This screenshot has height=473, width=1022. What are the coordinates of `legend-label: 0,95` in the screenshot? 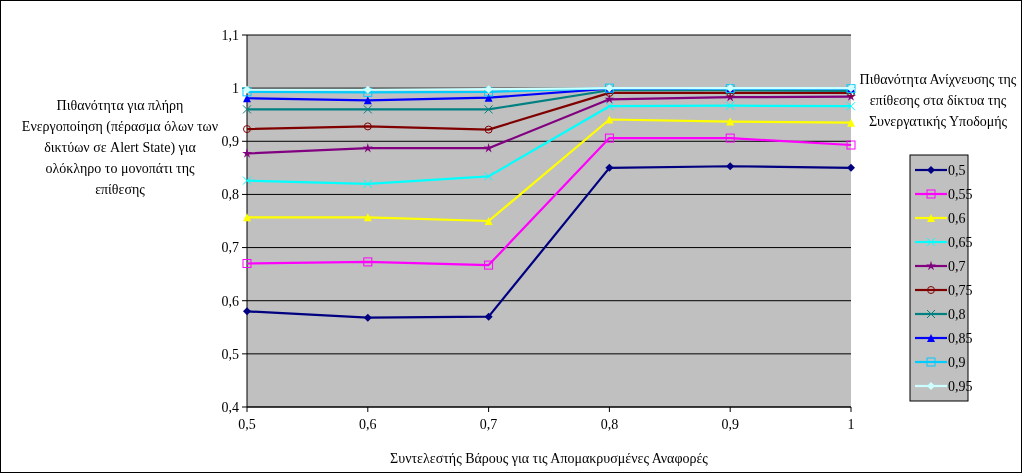 It's located at (960, 386).